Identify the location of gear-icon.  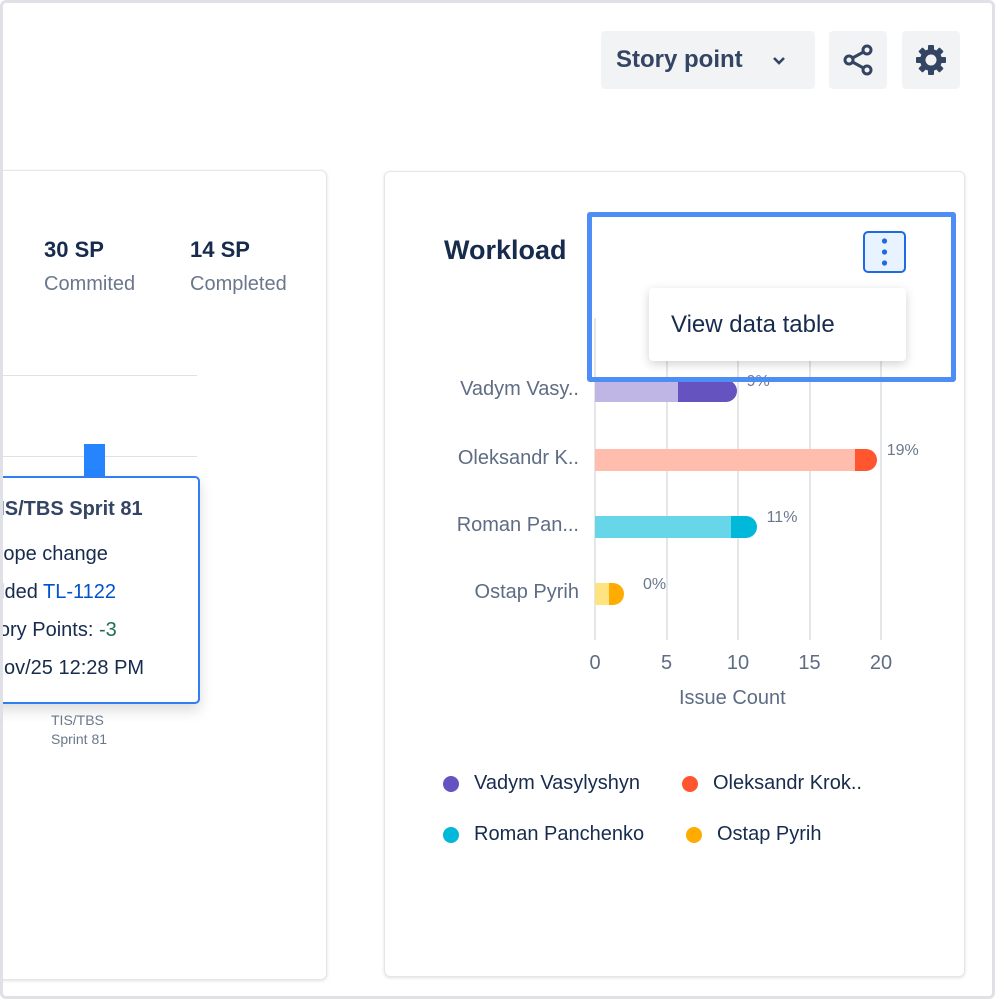
(931, 60).